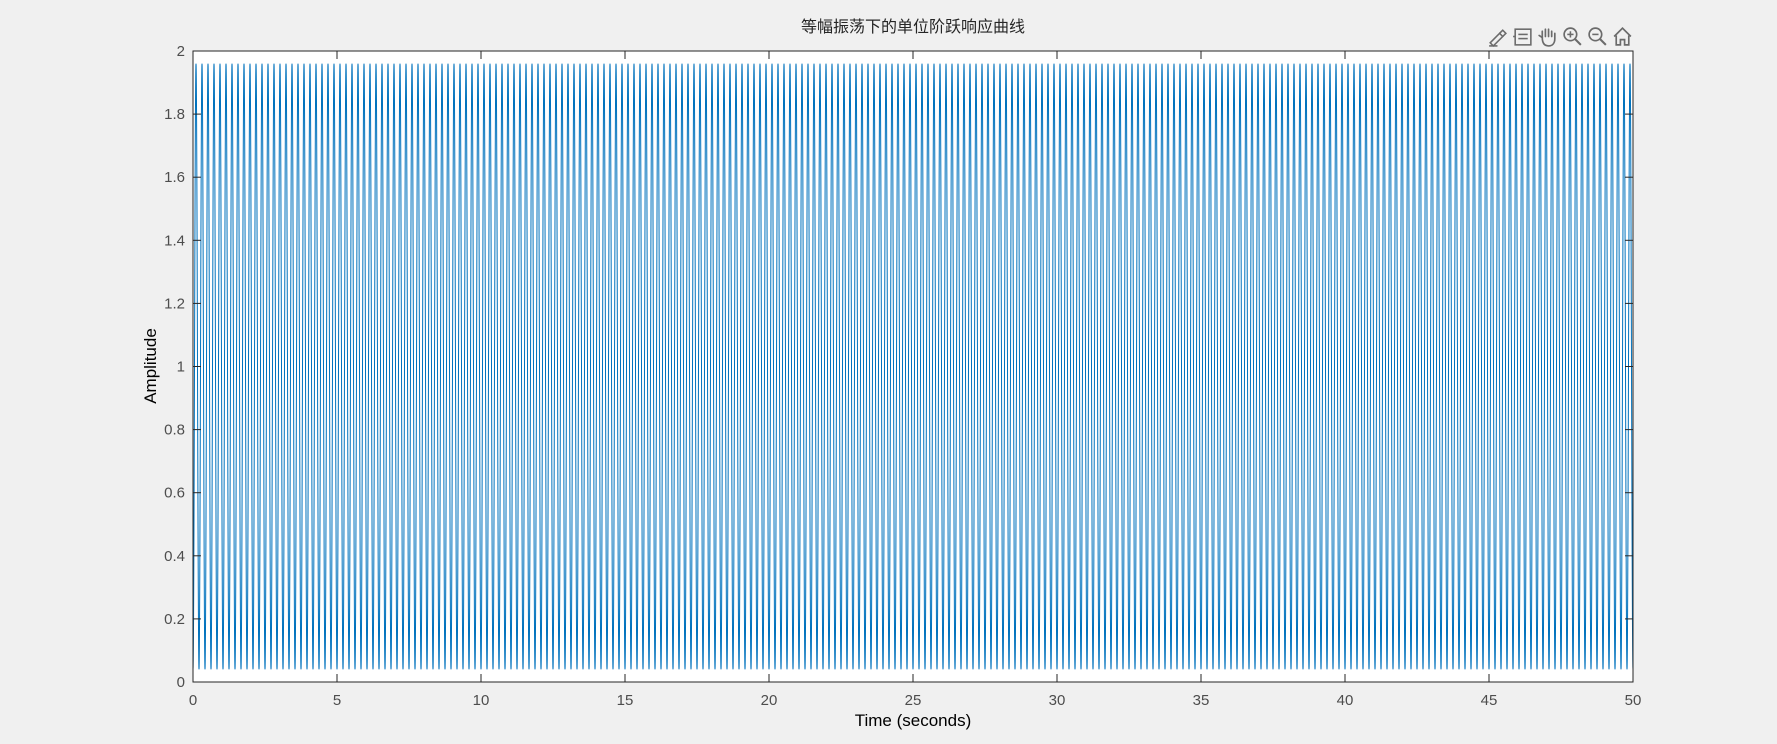  Describe the element at coordinates (174, 177) in the screenshot. I see `y-tick-label: 1.6` at that location.